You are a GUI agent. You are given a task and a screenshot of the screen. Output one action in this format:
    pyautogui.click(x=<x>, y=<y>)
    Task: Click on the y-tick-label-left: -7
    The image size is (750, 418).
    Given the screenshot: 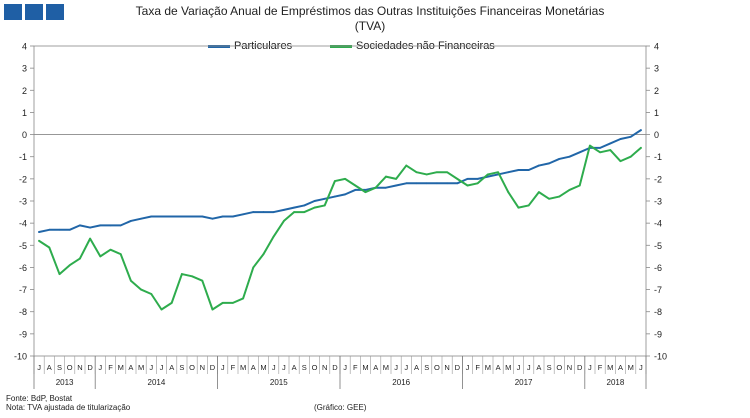 What is the action you would take?
    pyautogui.click(x=23, y=290)
    